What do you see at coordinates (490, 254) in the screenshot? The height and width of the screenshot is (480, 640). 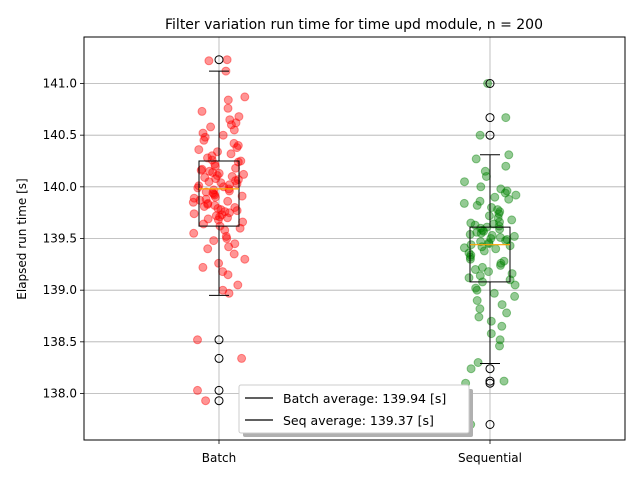 I see `box-iqr` at bounding box center [490, 254].